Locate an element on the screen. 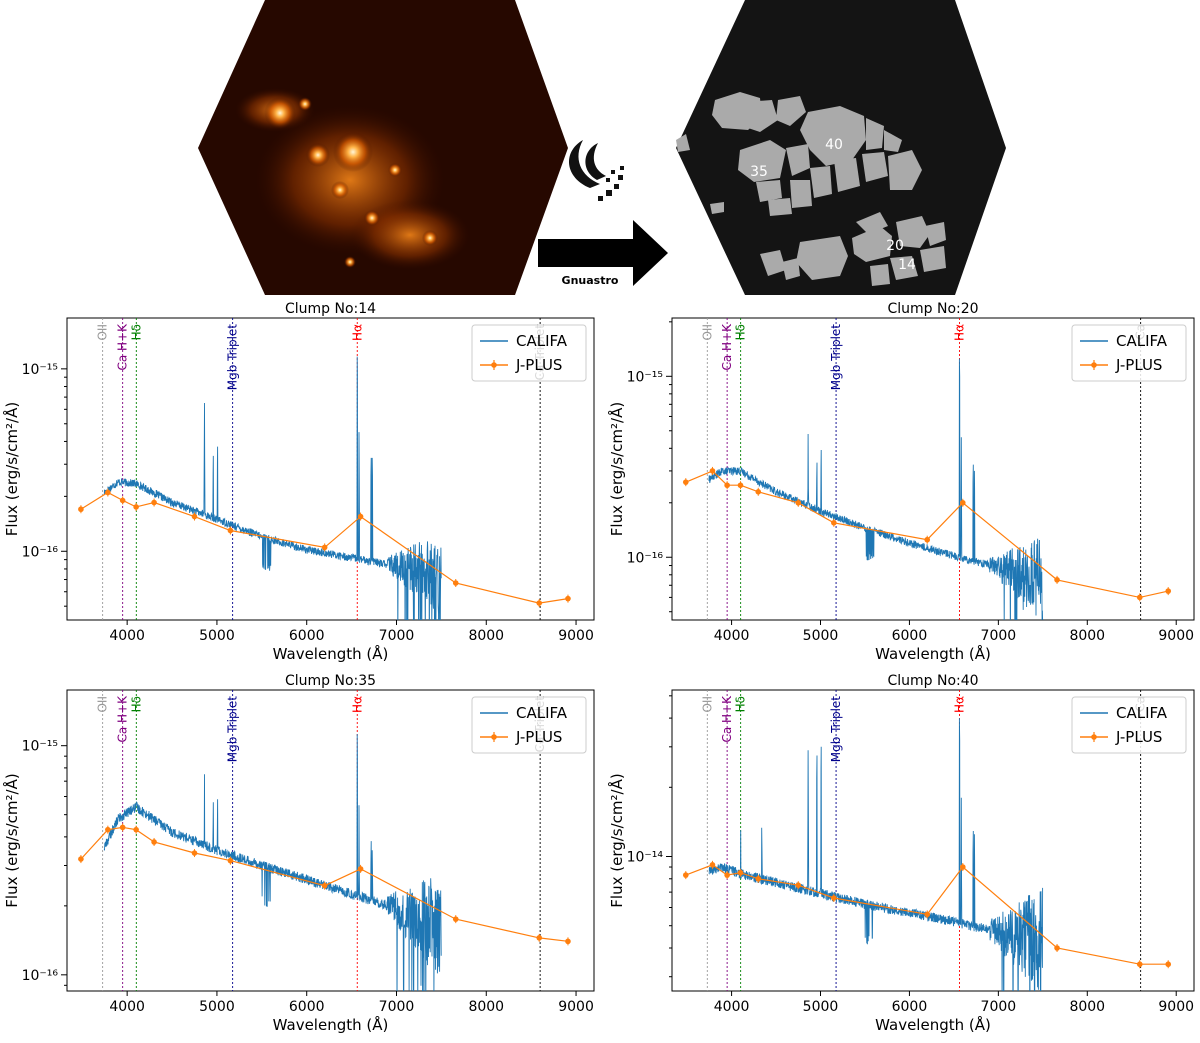 The height and width of the screenshot is (1043, 1200). segmentation-map: 40 35 20 14 is located at coordinates (841, 147).